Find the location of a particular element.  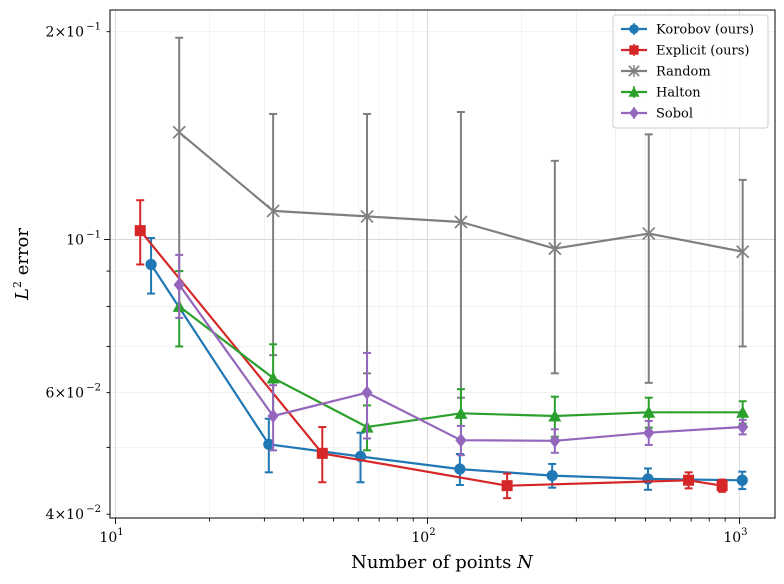

legend-label-halton: Halton is located at coordinates (678, 93).